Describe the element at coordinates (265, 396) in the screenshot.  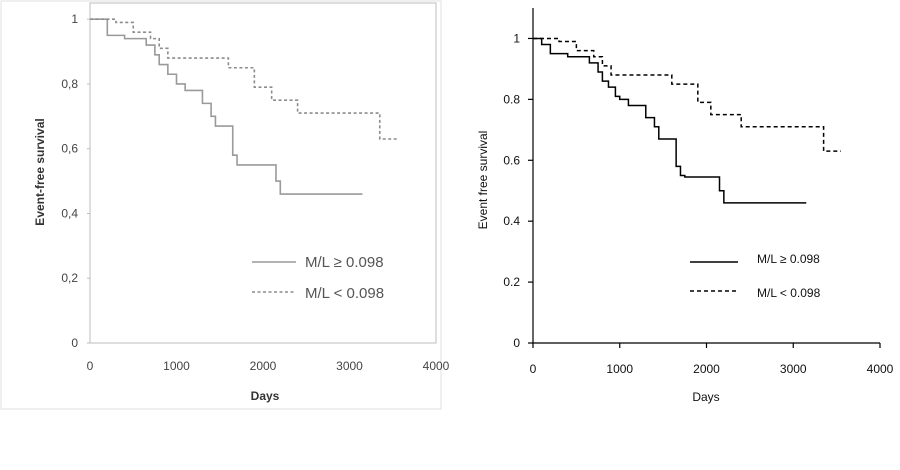
I see `left-x-axis-title: Days` at that location.